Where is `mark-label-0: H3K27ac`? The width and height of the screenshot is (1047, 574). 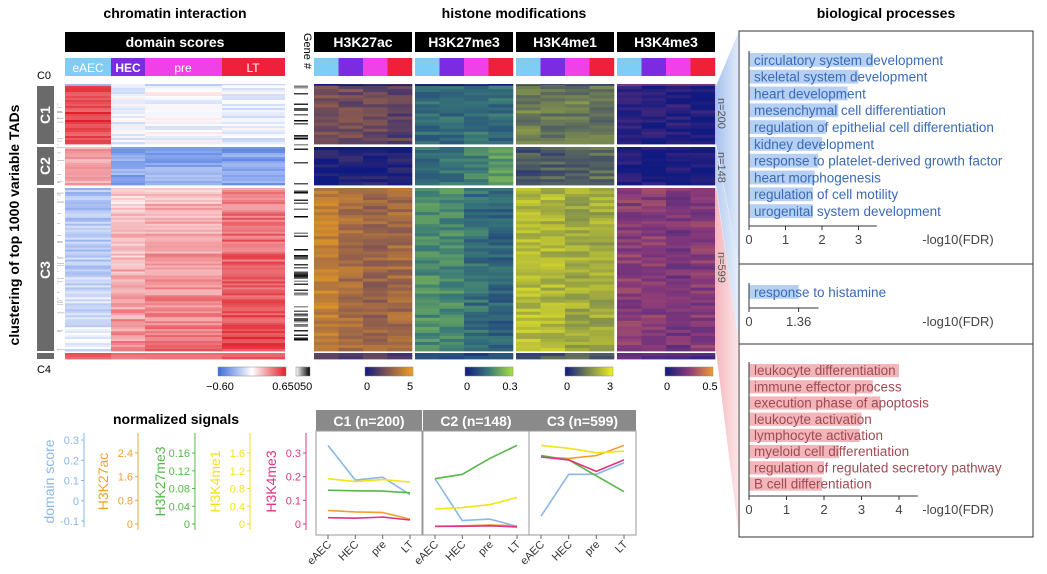
mark-label-0: H3K27ac is located at coordinates (362, 42).